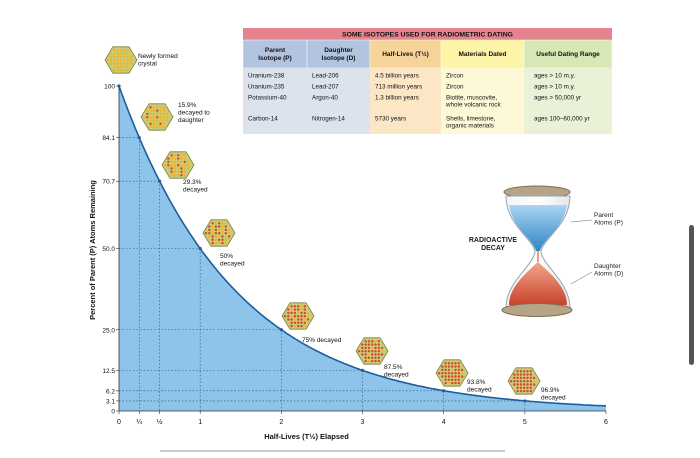 Image resolution: width=700 pixels, height=458 pixels. I want to click on table-cell-r3c0: Carbon-14, so click(263, 119).